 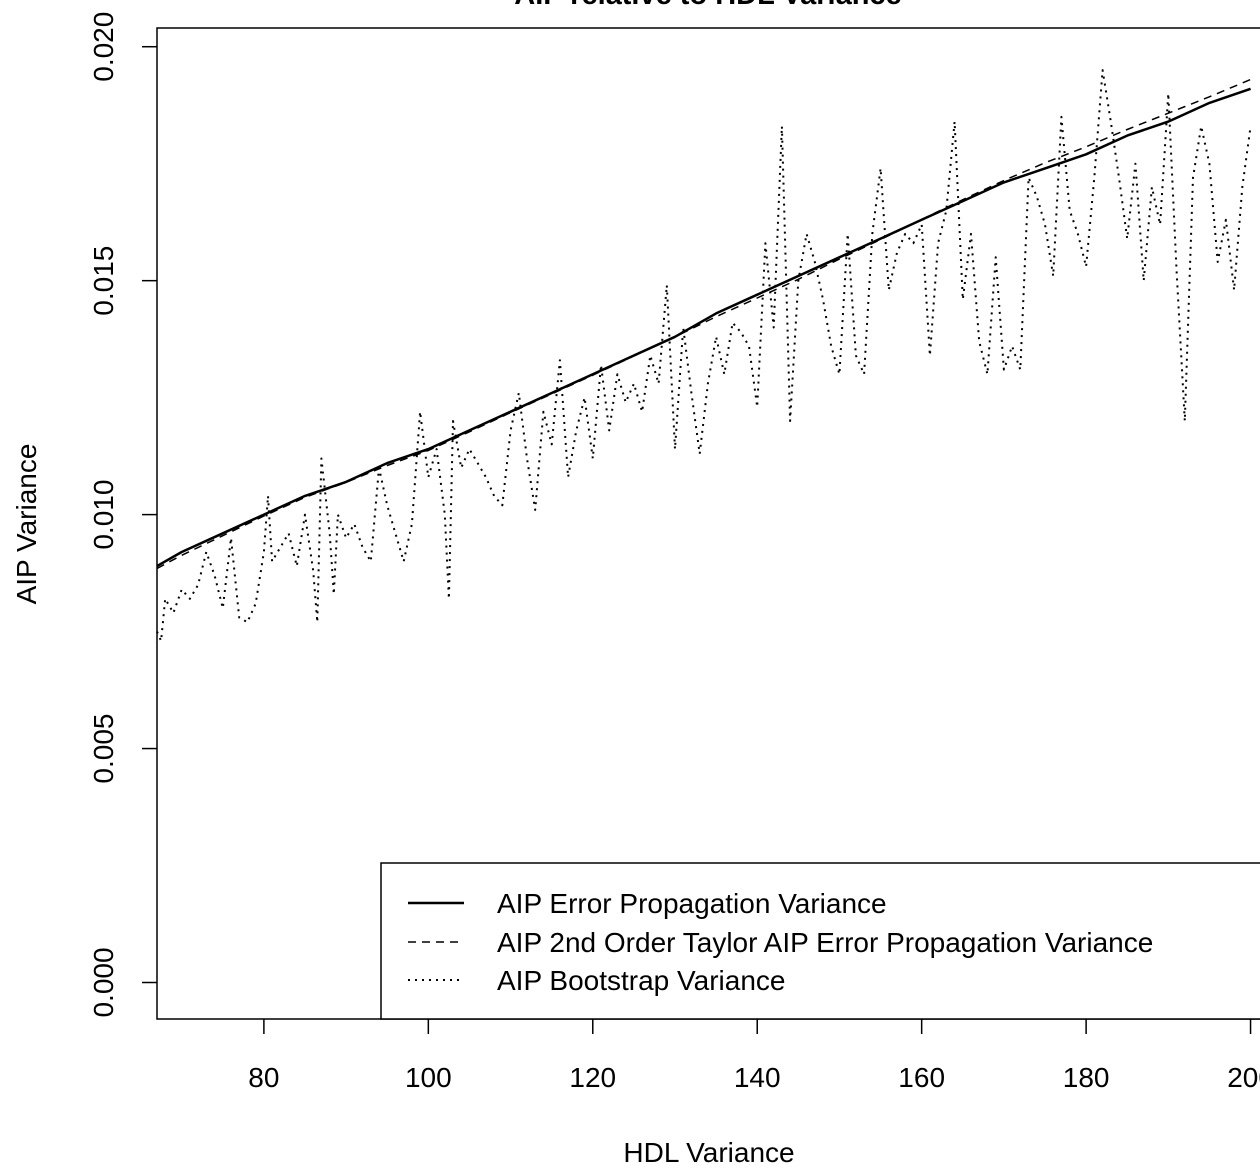 I want to click on y-tick-label-0.015: 0.015, so click(x=103, y=281).